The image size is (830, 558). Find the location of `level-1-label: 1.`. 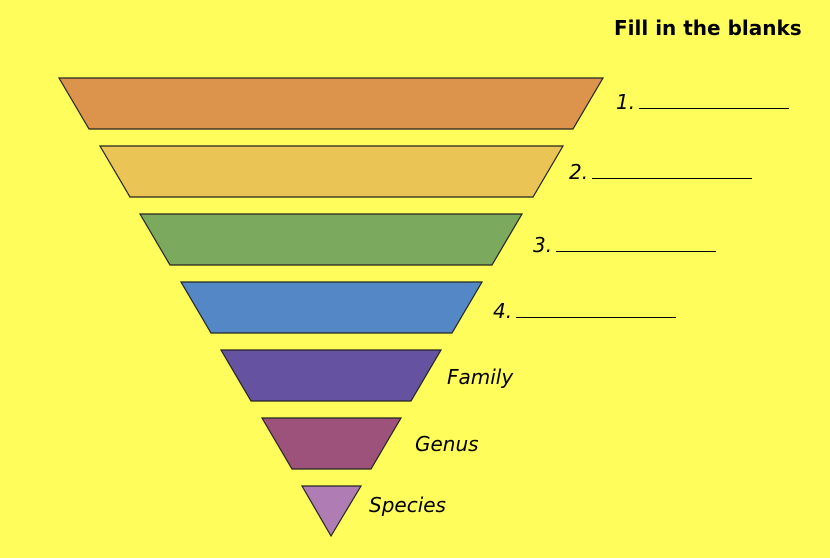

level-1-label: 1. is located at coordinates (703, 102).